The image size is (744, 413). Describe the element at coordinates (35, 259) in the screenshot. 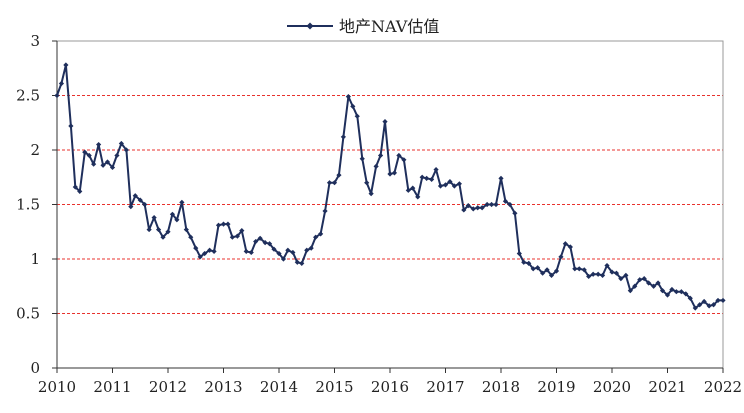

I see `y-tick-label-2: 1` at that location.